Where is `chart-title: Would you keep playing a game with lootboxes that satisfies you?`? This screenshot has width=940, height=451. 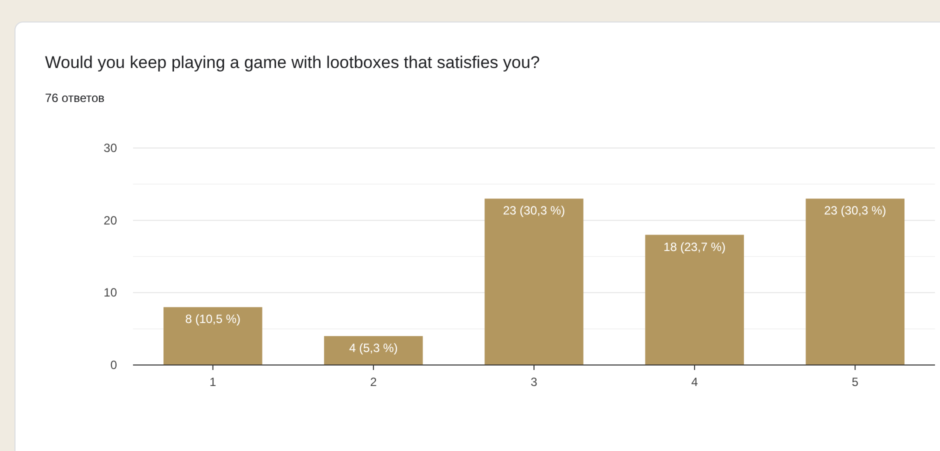
chart-title: Would you keep playing a game with lootboxes that satisfies you? is located at coordinates (292, 62).